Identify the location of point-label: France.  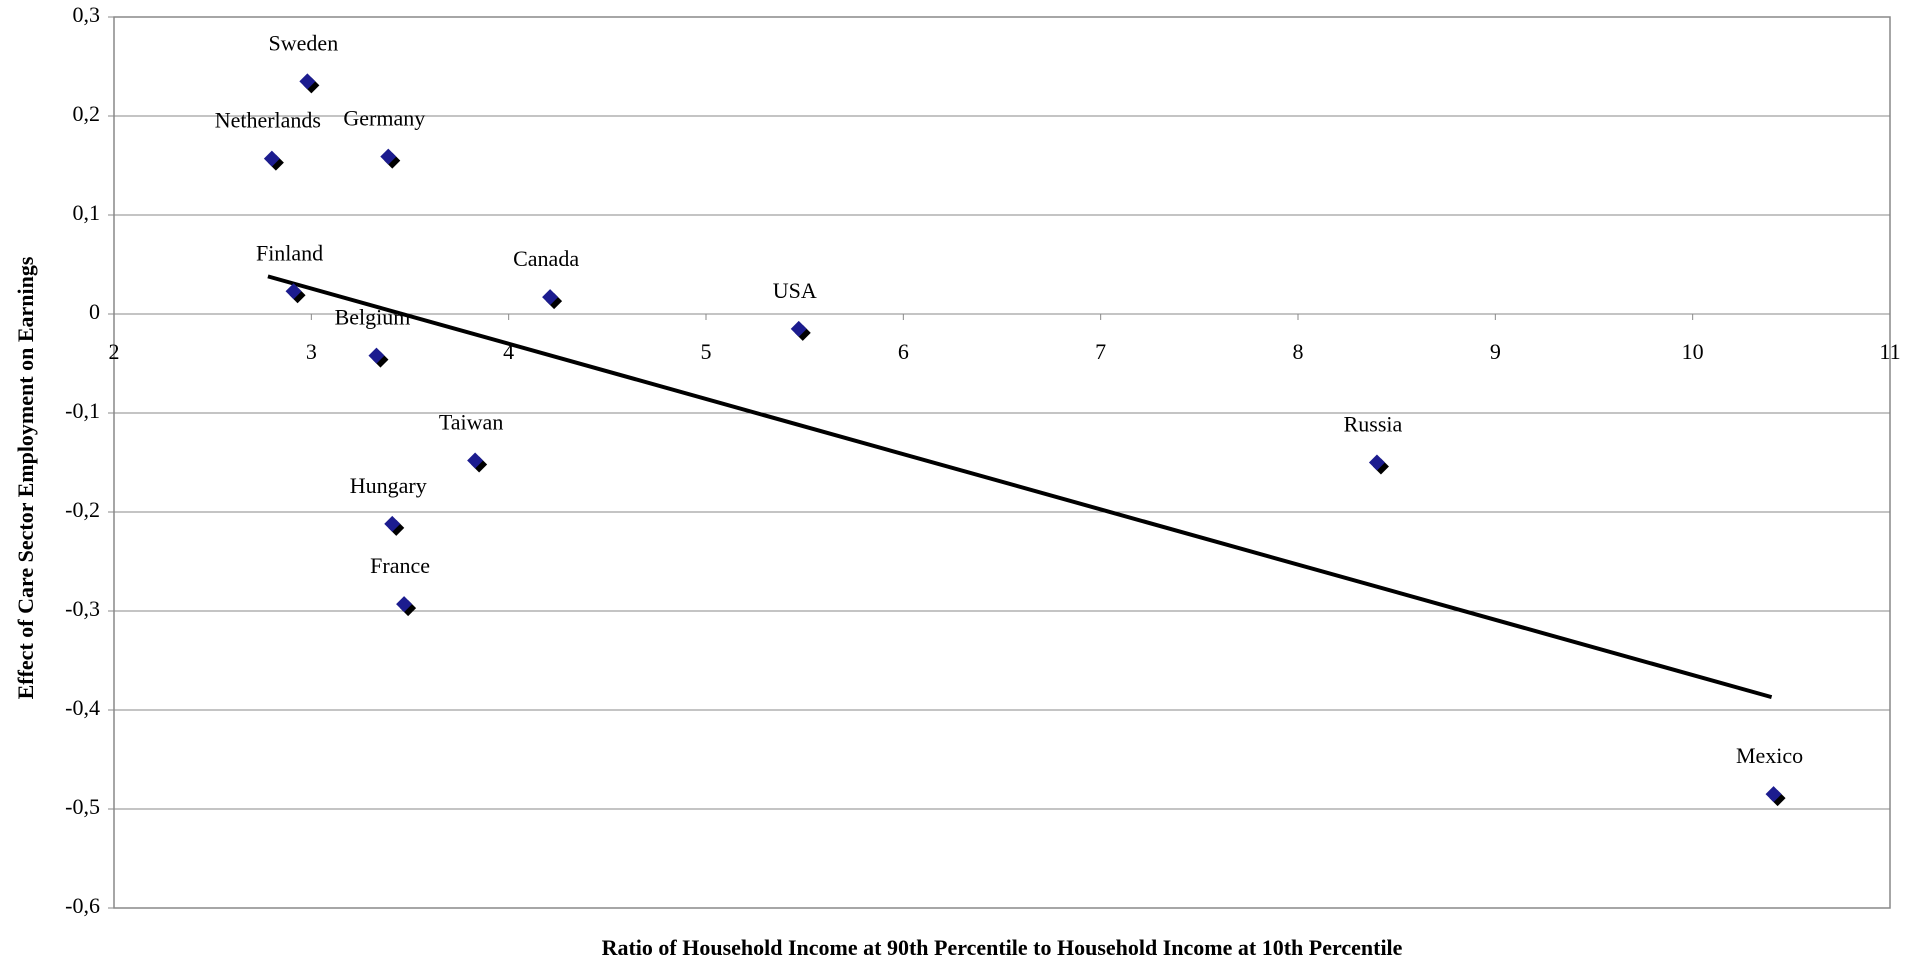
(400, 565).